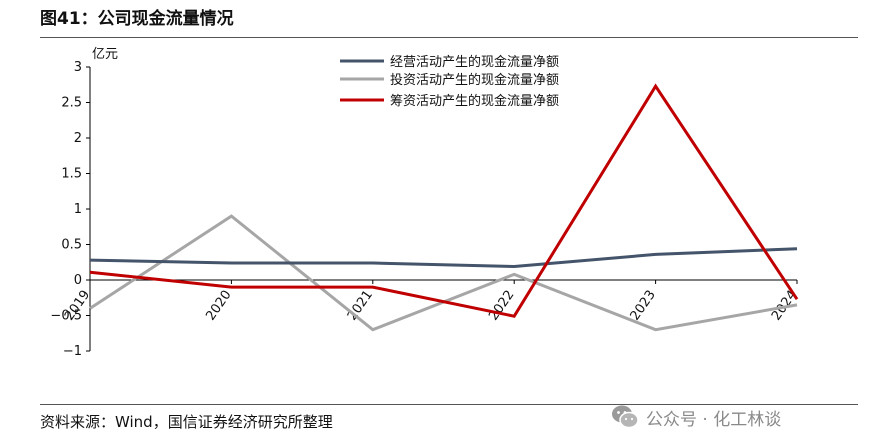  Describe the element at coordinates (78, 209) in the screenshot. I see `y-tick-label: 1` at that location.